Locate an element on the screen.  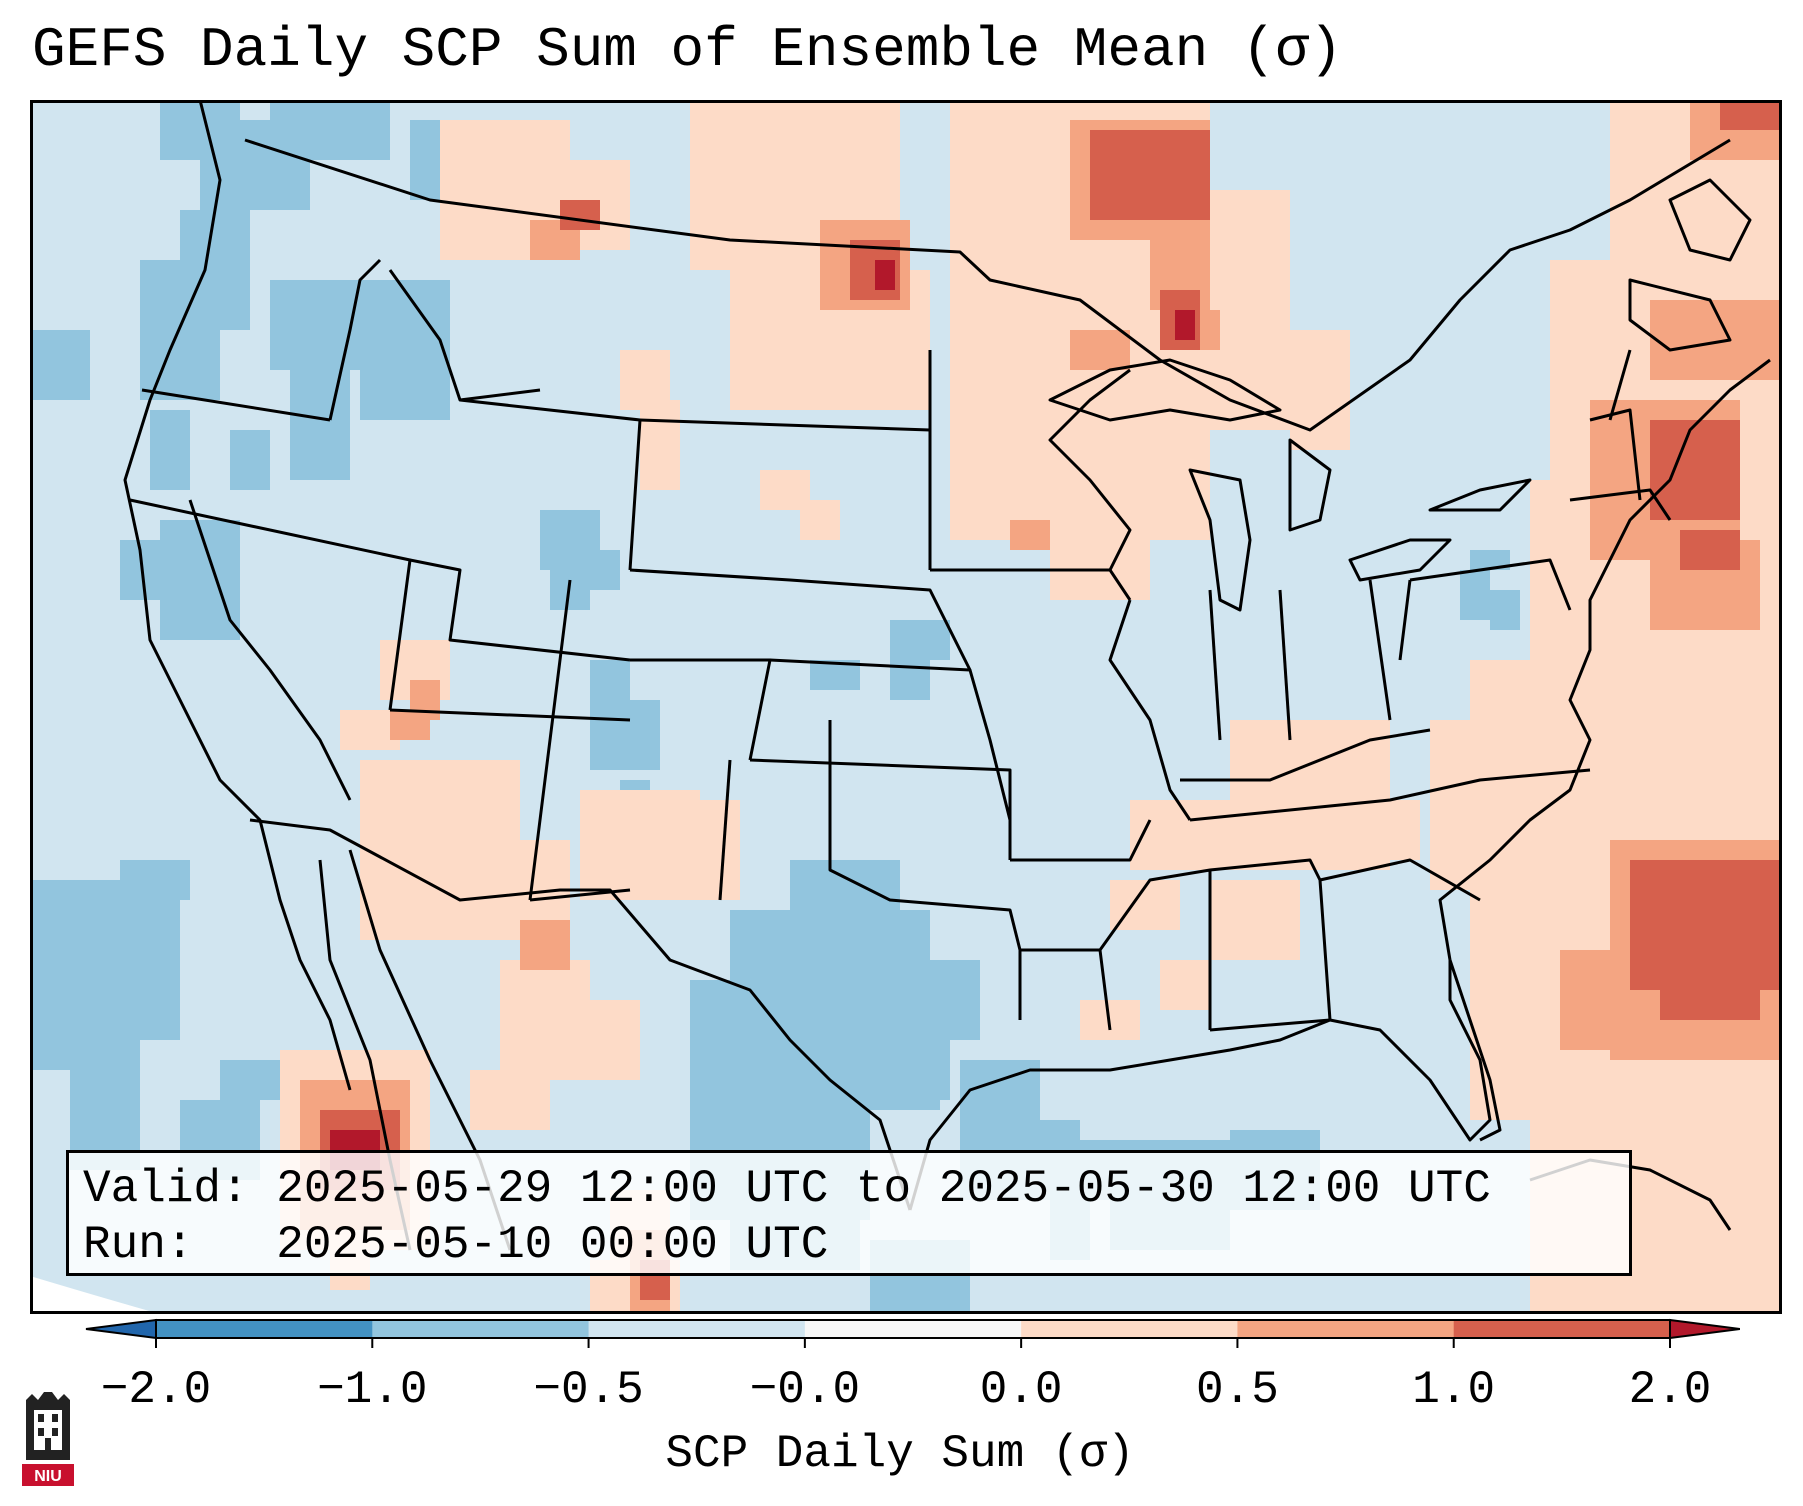
colorbar-border is located at coordinates (913, 1329).